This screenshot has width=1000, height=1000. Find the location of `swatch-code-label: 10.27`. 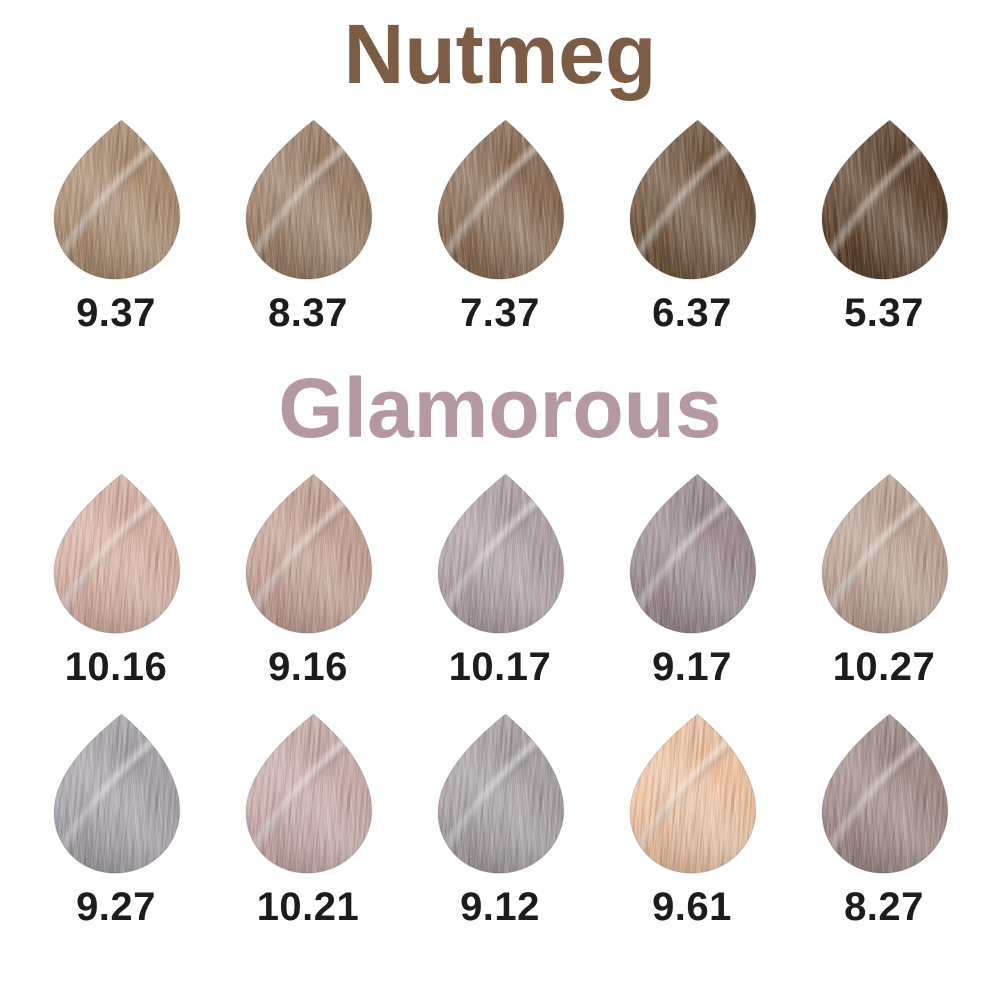

swatch-code-label: 10.27 is located at coordinates (884, 667).